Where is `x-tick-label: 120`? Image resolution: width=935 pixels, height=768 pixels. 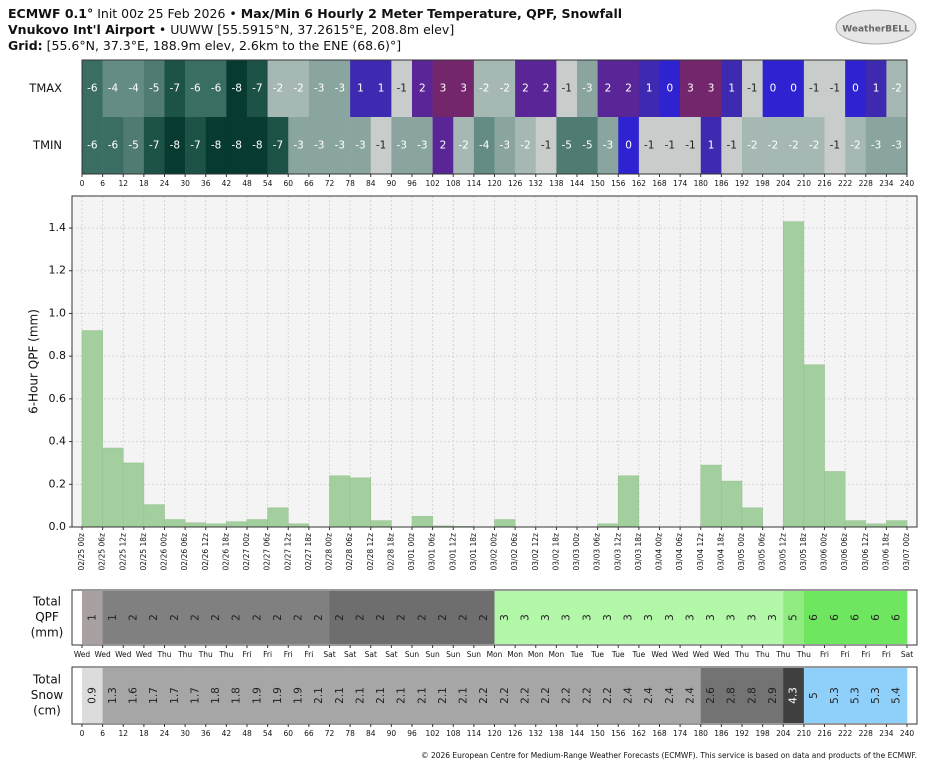
x-tick-label: 120 is located at coordinates (494, 183).